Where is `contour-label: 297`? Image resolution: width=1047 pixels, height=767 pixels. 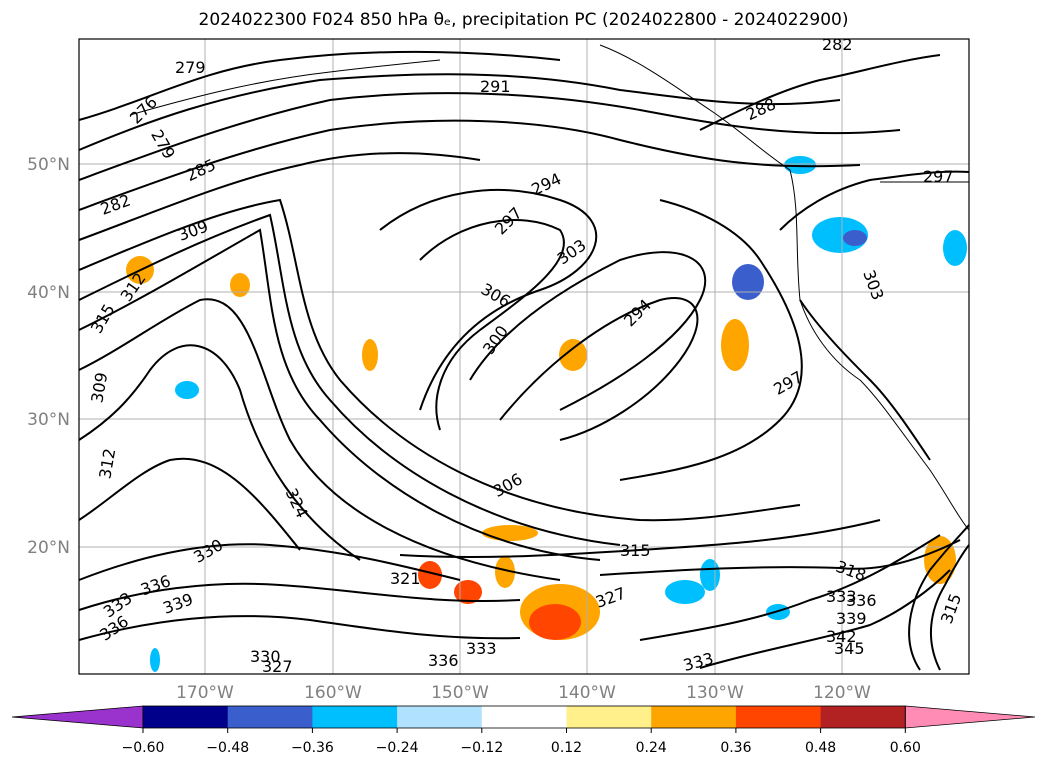
contour-label: 297 is located at coordinates (938, 176).